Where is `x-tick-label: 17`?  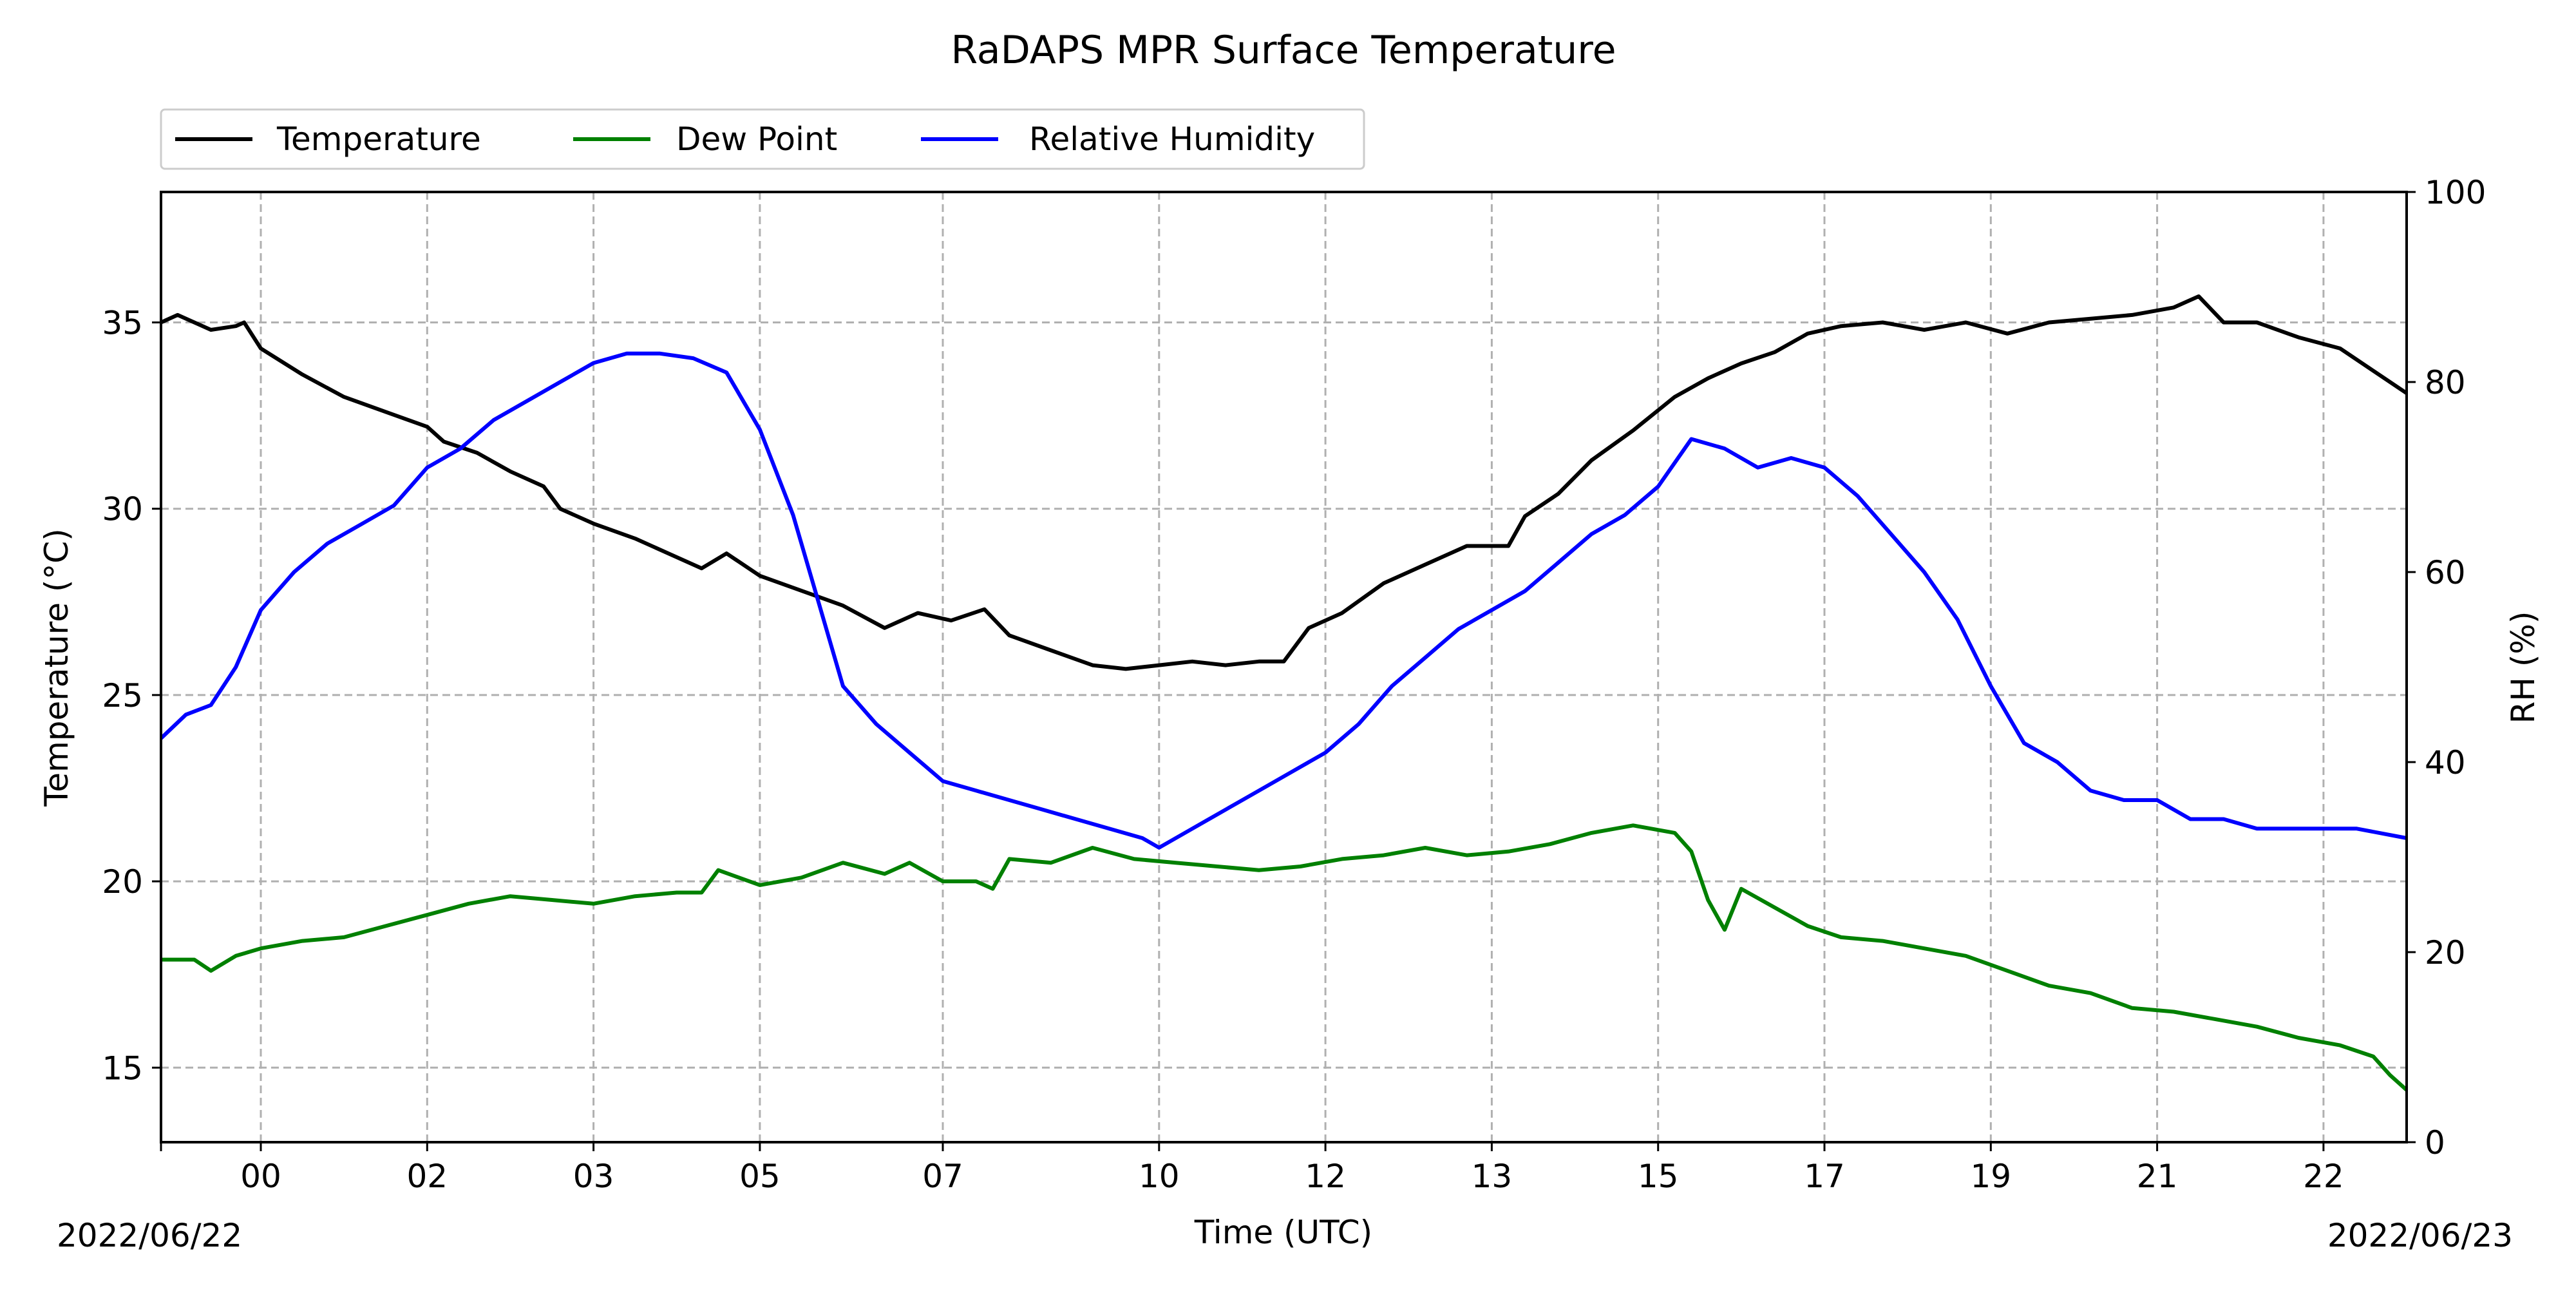
x-tick-label: 17 is located at coordinates (1824, 1176).